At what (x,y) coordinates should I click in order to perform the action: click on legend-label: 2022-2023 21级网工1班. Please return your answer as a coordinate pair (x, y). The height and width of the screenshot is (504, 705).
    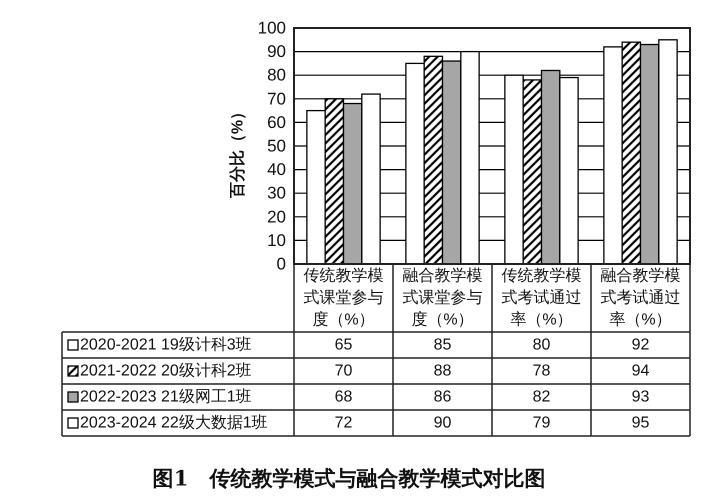
    Looking at the image, I should click on (166, 397).